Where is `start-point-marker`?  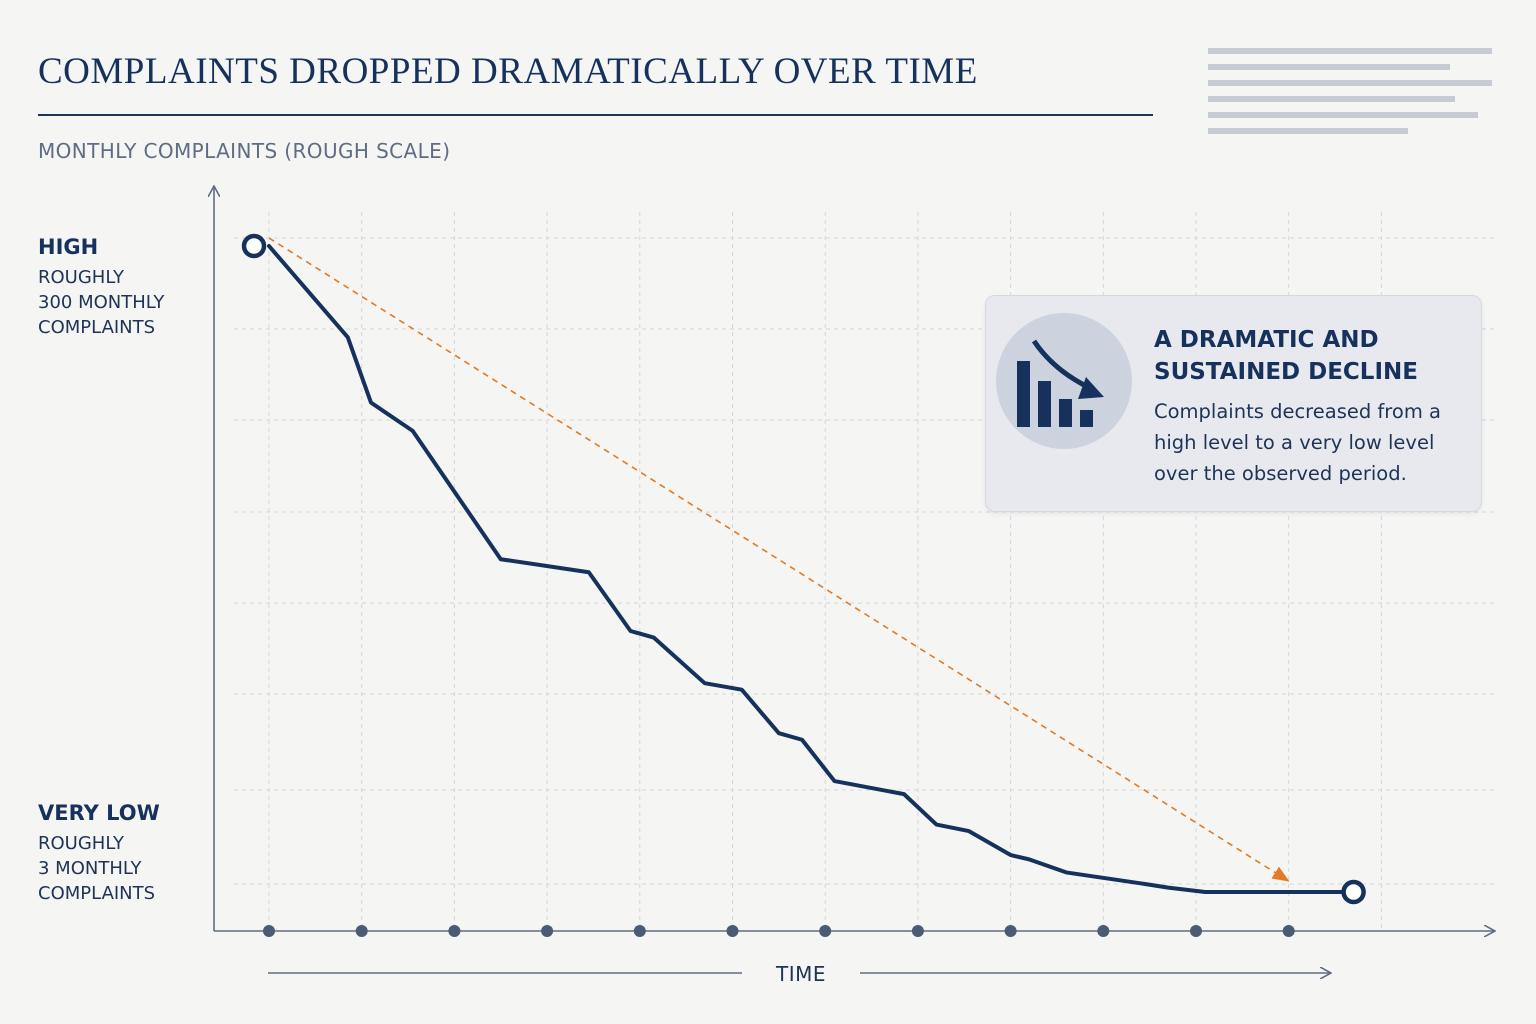
start-point-marker is located at coordinates (254, 246).